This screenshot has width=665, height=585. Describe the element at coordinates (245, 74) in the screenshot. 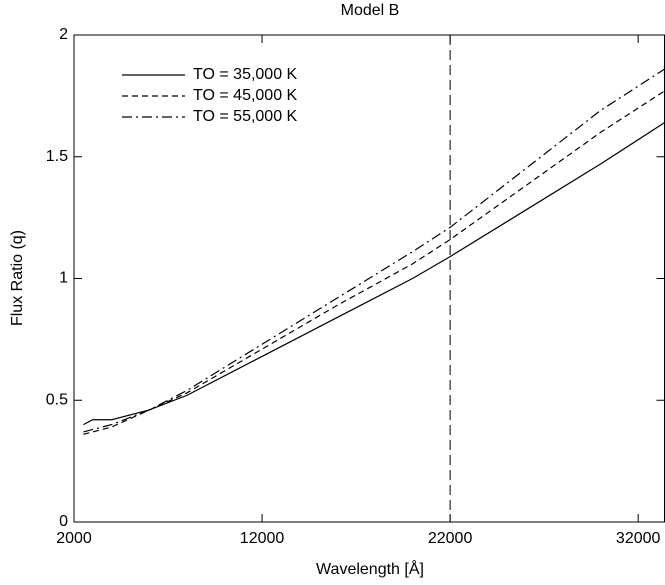

I see `legend-label: TO = 35,000 K` at that location.